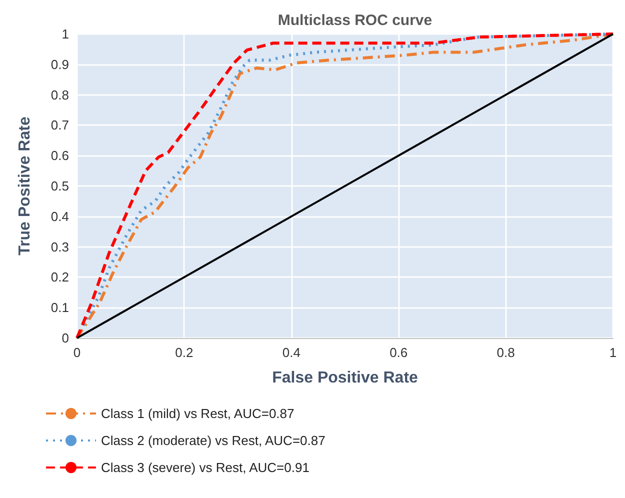 The image size is (625, 498). What do you see at coordinates (613, 352) in the screenshot?
I see `x-tick-label: 1` at bounding box center [613, 352].